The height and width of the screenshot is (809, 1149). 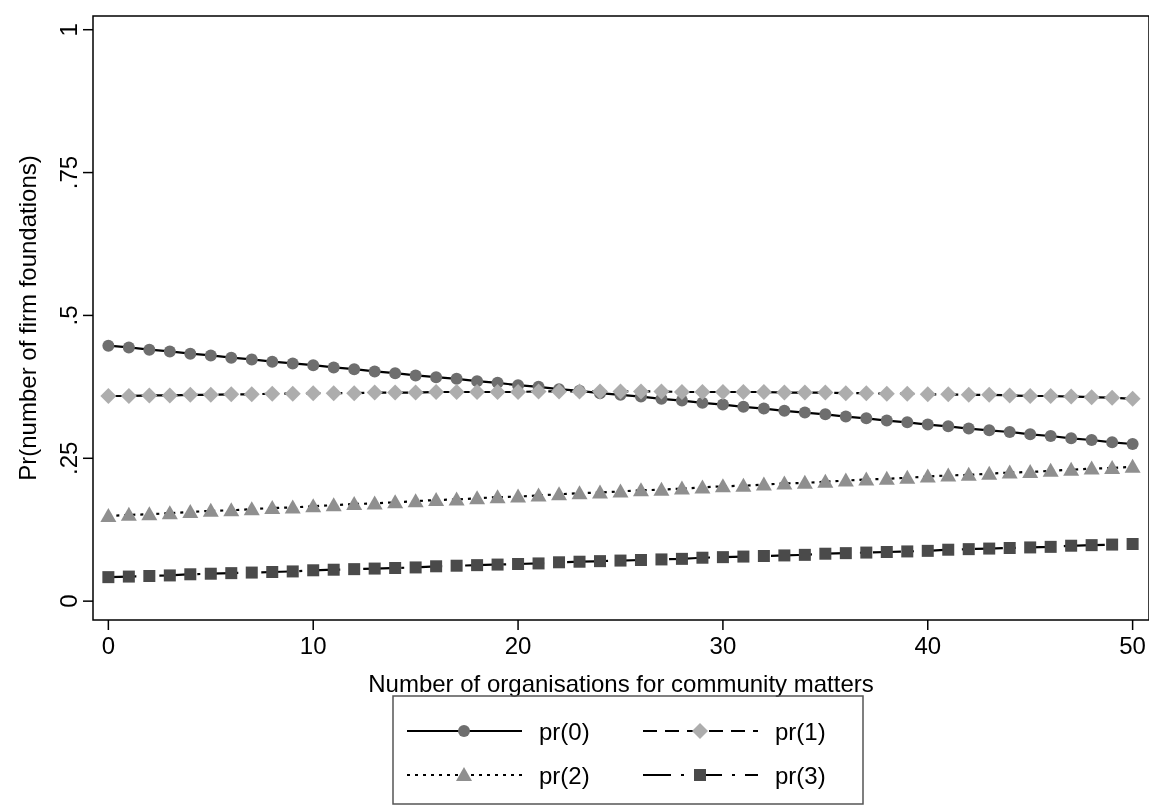 What do you see at coordinates (108, 645) in the screenshot?
I see `x-tick-label: 0` at bounding box center [108, 645].